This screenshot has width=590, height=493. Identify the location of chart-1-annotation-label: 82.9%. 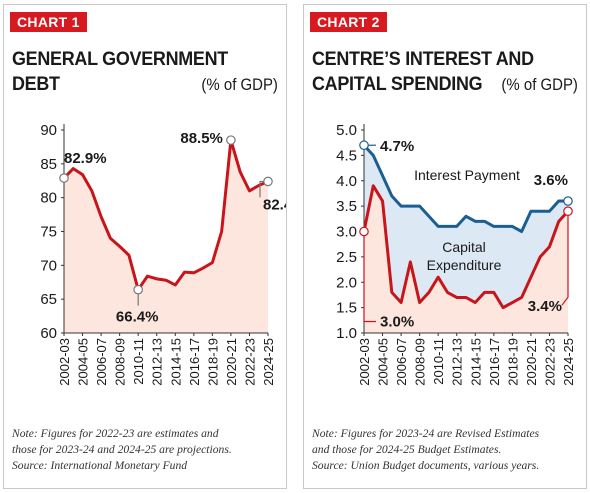
(85, 158).